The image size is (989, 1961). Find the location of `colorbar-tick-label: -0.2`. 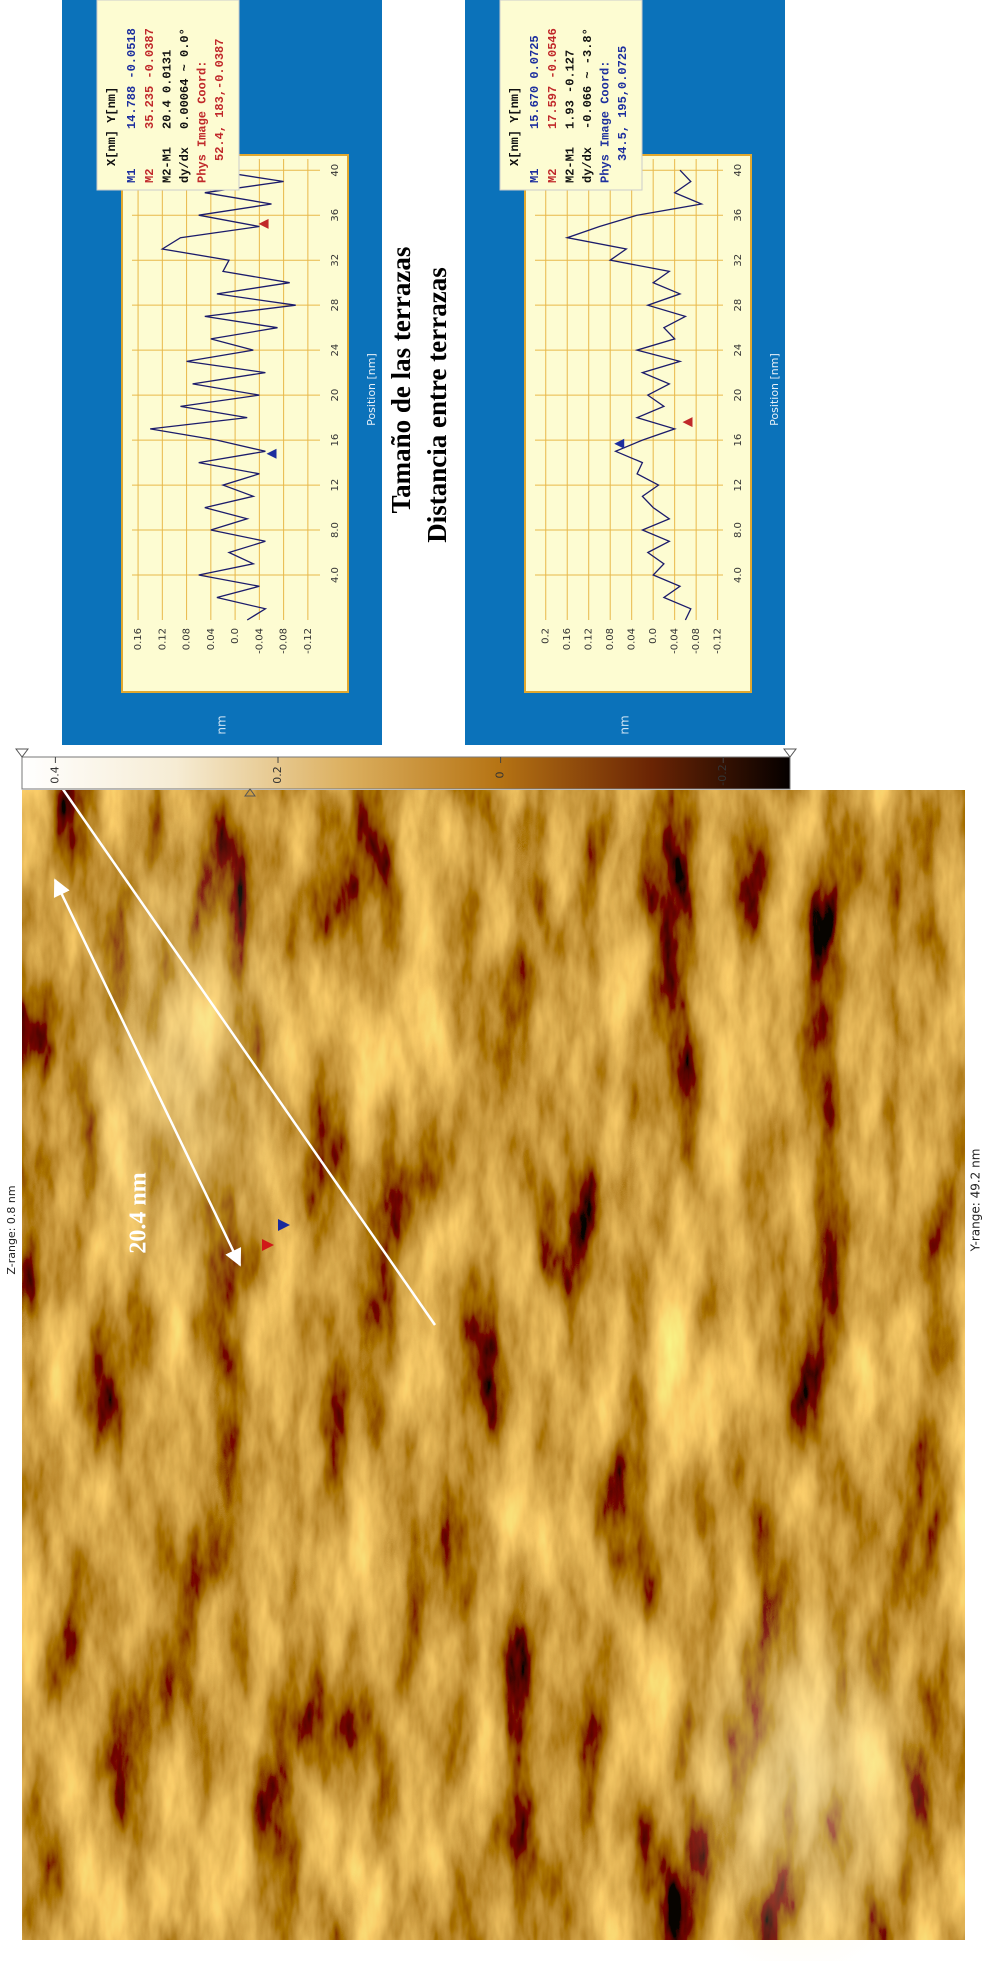

colorbar-tick-label: -0.2 is located at coordinates (722, 774).